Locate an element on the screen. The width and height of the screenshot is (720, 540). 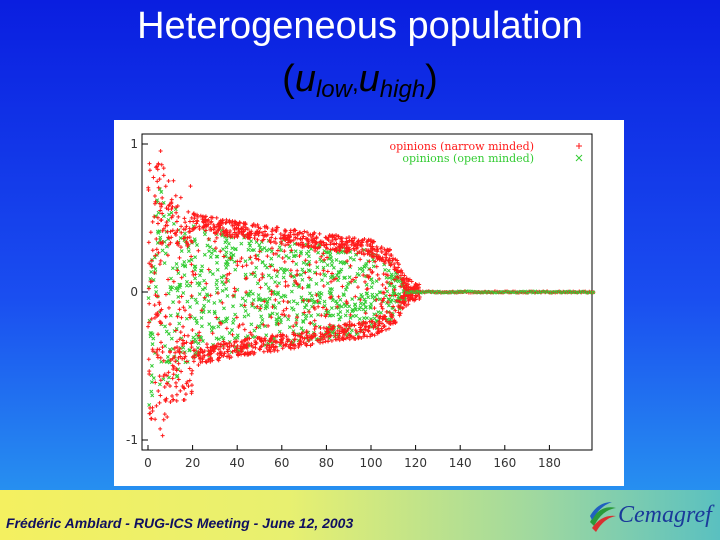
paren-close: ) is located at coordinates (431, 79).